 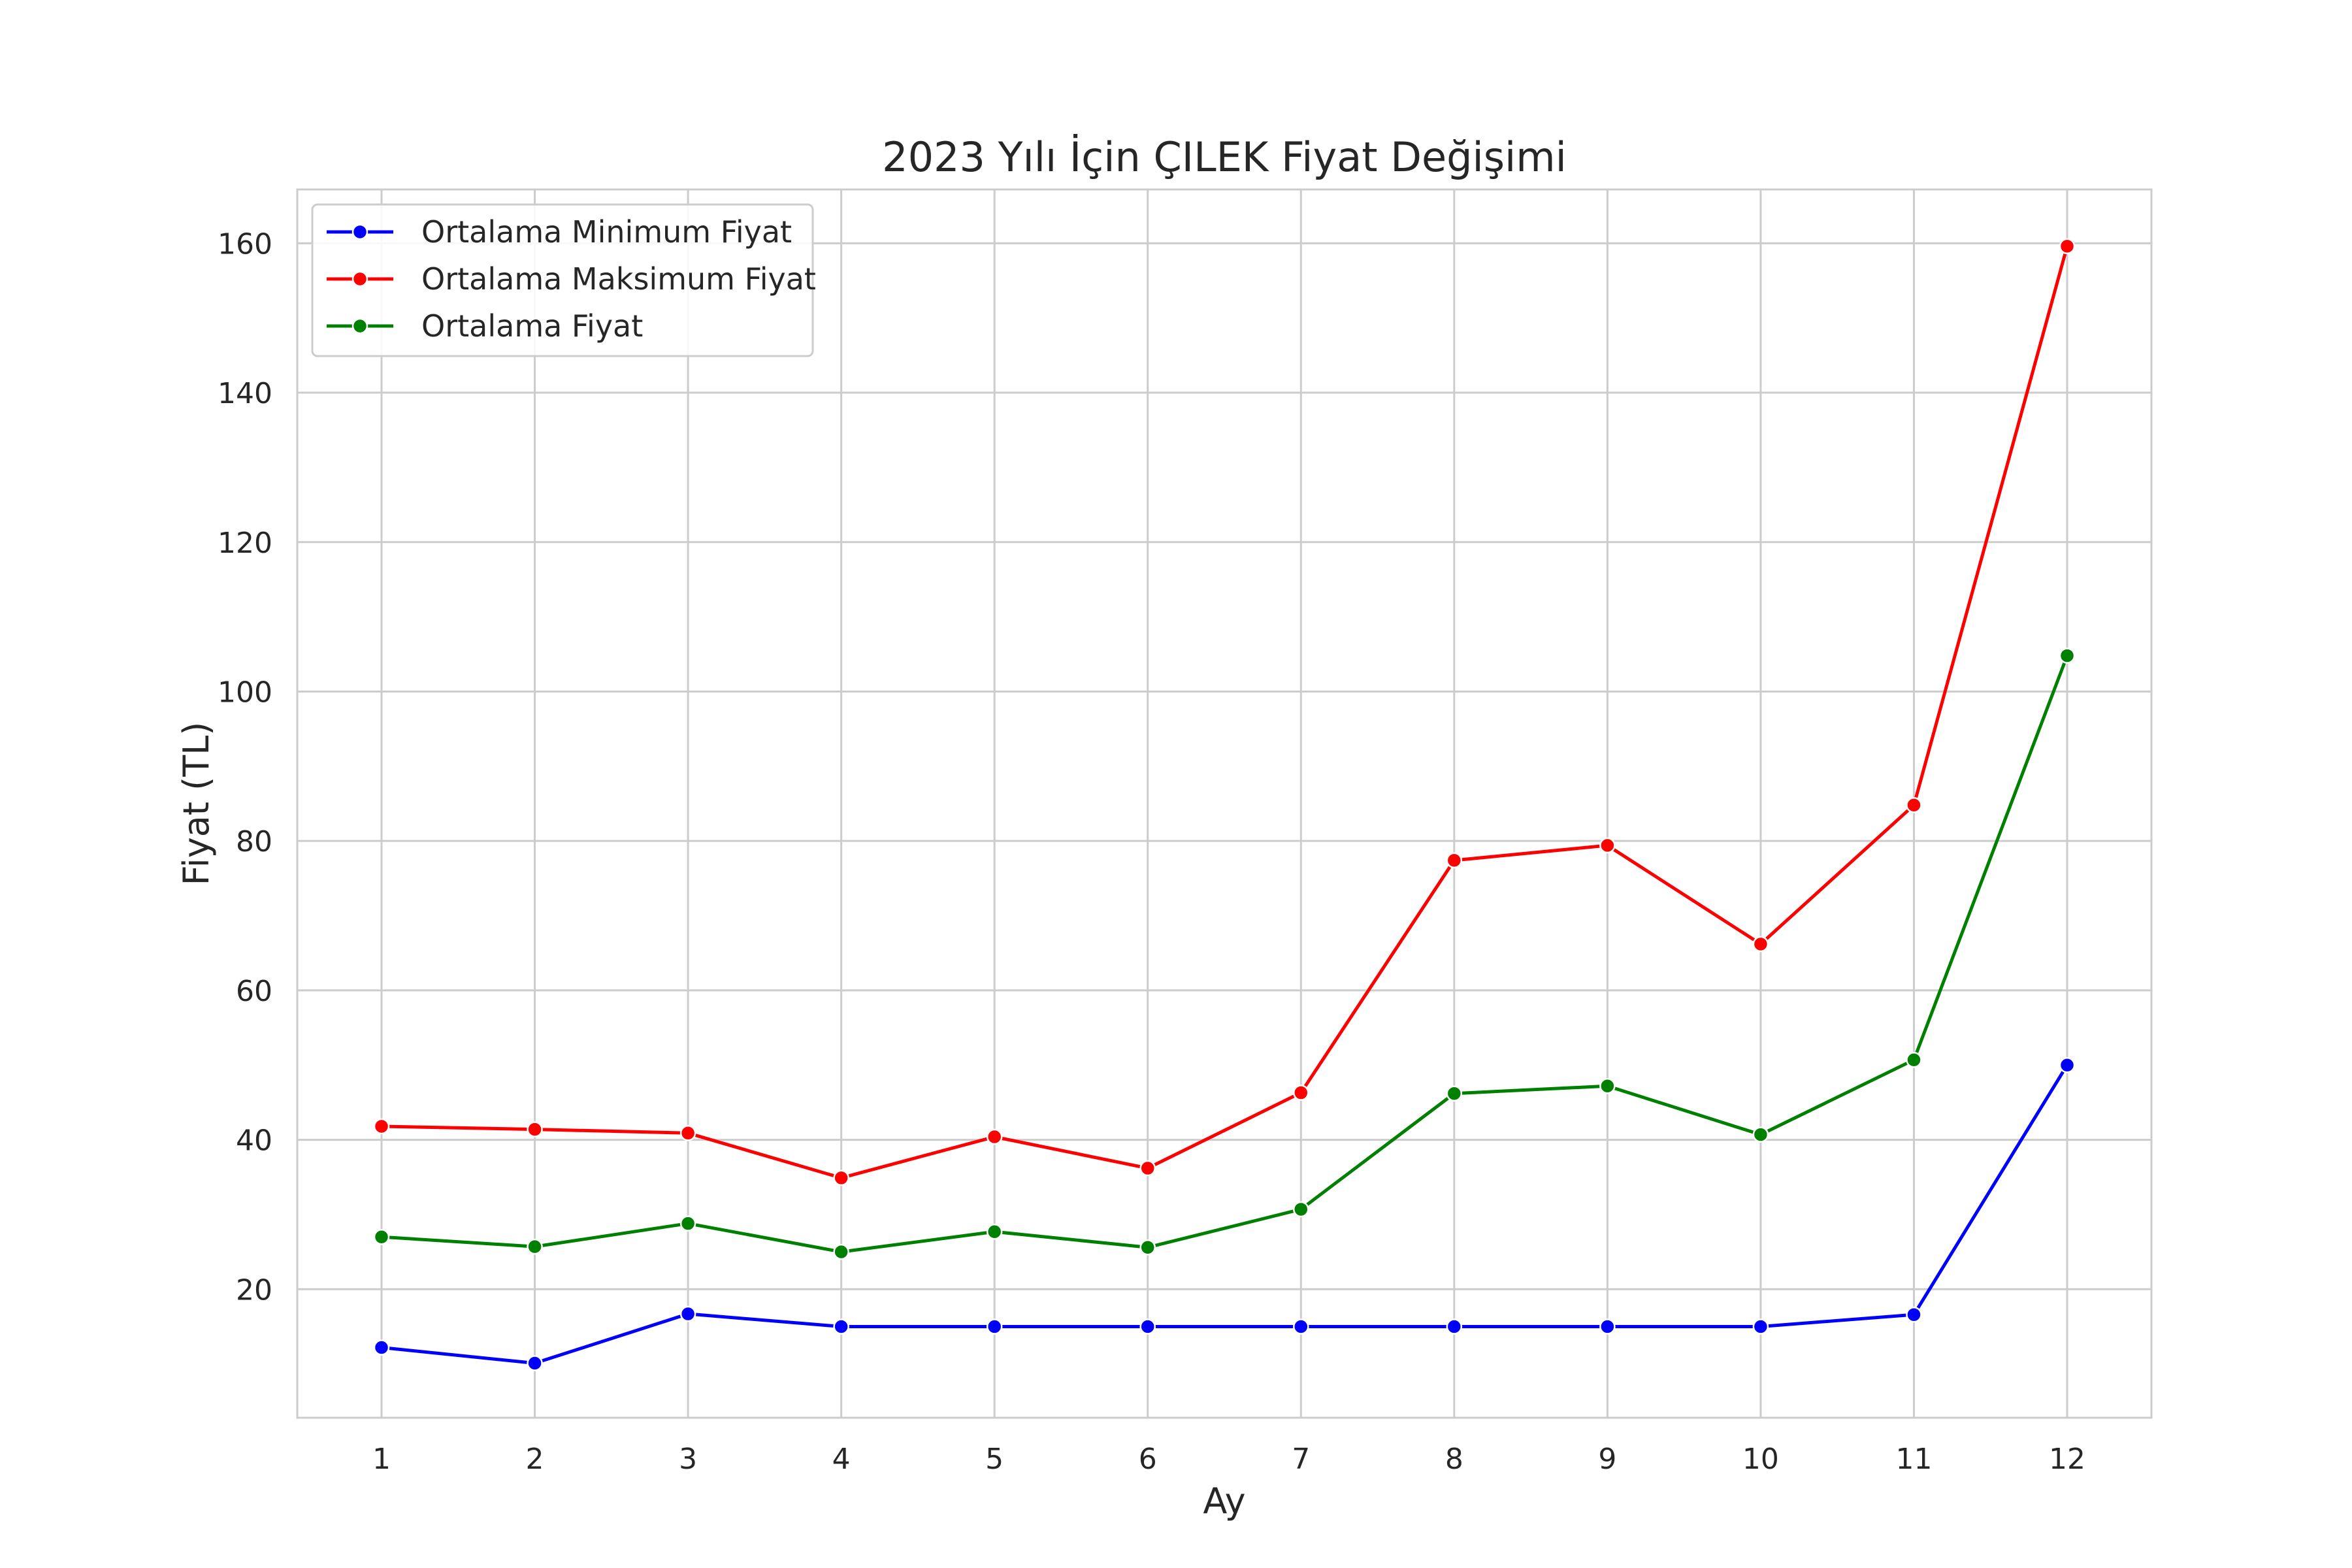 What do you see at coordinates (994, 1459) in the screenshot?
I see `x-tick-label: 5` at bounding box center [994, 1459].